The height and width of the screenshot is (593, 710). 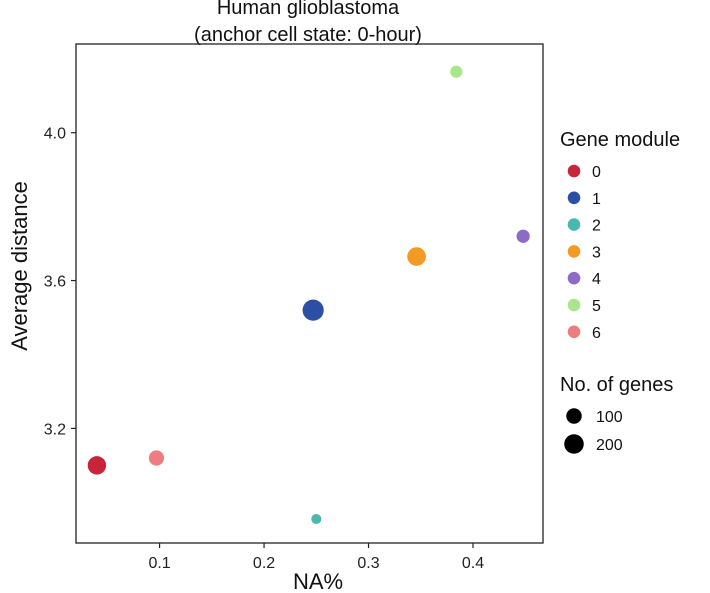 What do you see at coordinates (620, 291) in the screenshot?
I see `legend: Gene module 0 1 2 3 4 5 6 No. of genes 100 200` at bounding box center [620, 291].